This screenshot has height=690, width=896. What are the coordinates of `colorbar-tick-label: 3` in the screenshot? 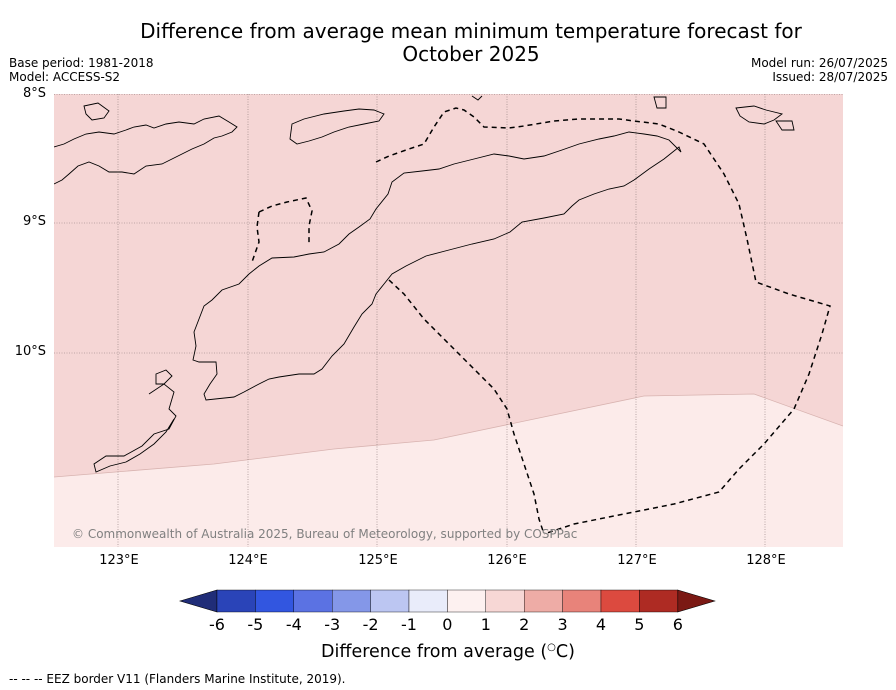 It's located at (562, 624).